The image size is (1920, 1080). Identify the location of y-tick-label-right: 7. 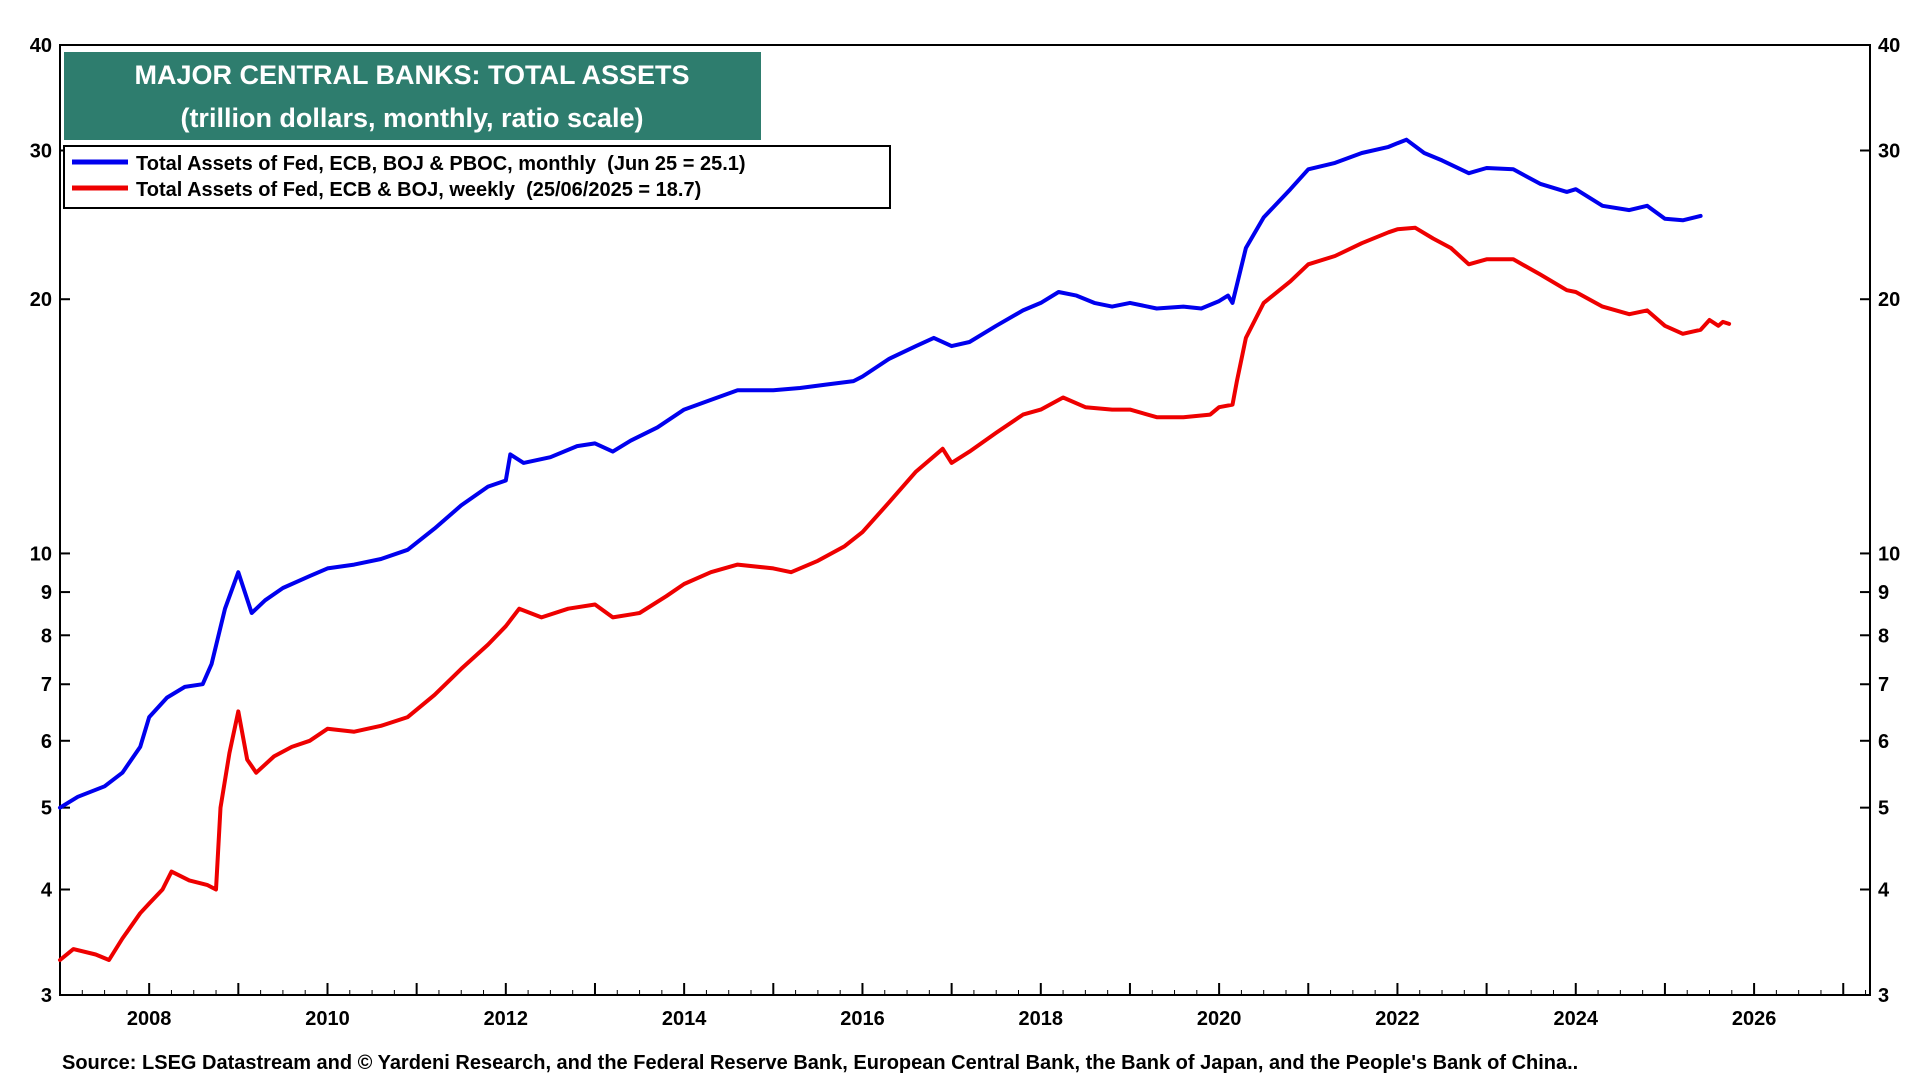
(1883, 685).